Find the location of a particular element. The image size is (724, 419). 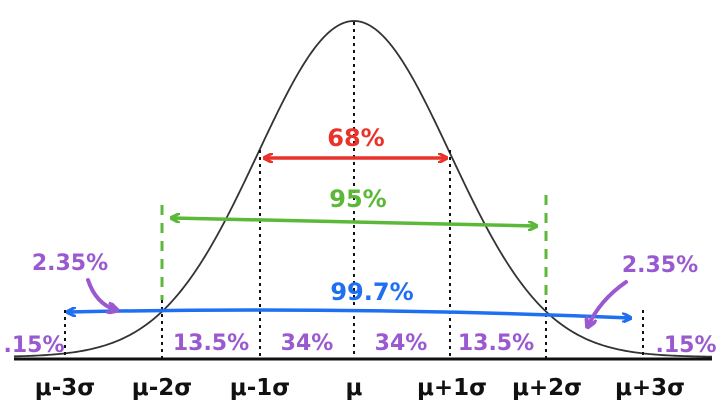

callout-arrow-left is located at coordinates (101, 294).